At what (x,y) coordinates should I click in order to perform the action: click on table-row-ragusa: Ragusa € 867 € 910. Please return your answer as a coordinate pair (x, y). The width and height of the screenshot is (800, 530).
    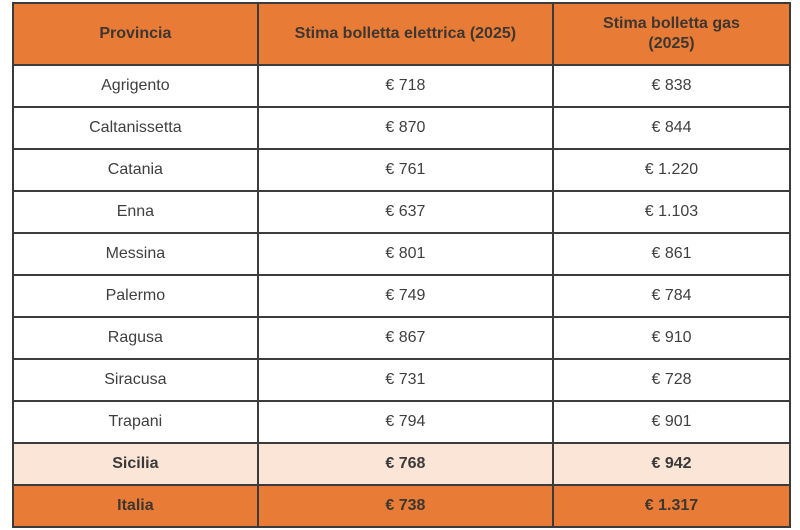
    Looking at the image, I should click on (401, 338).